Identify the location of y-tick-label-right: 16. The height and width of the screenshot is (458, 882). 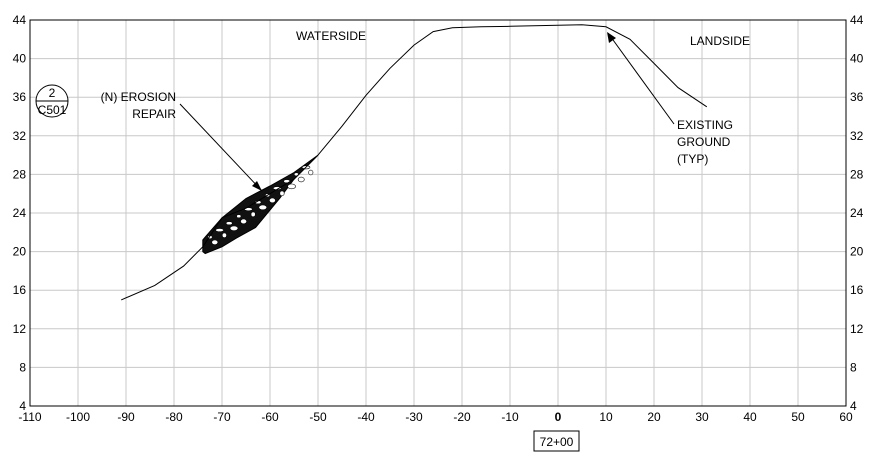
(857, 290).